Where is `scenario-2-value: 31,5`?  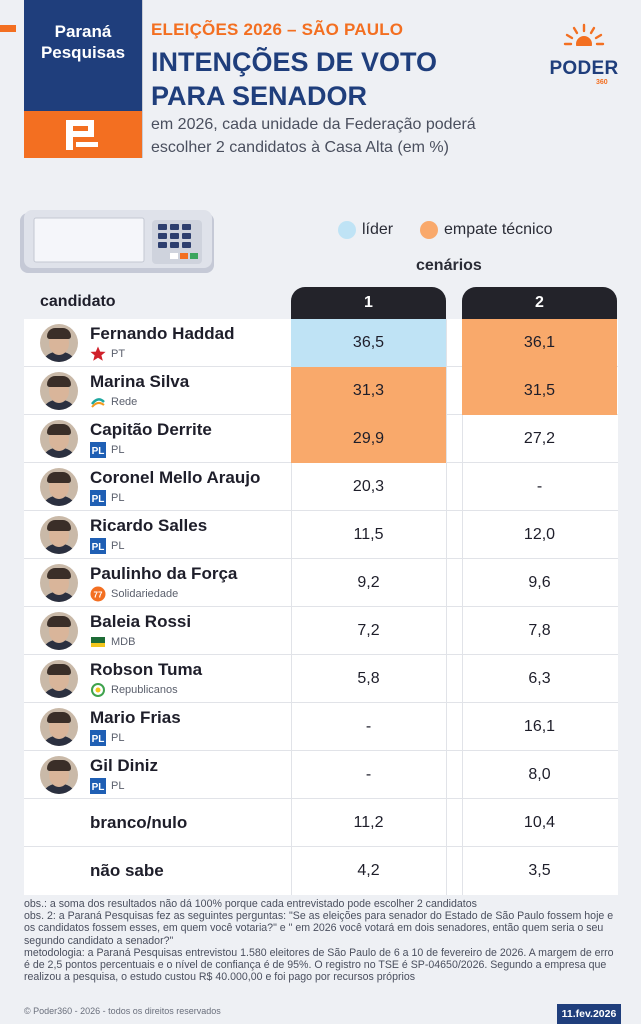
scenario-2-value: 31,5 is located at coordinates (539, 391).